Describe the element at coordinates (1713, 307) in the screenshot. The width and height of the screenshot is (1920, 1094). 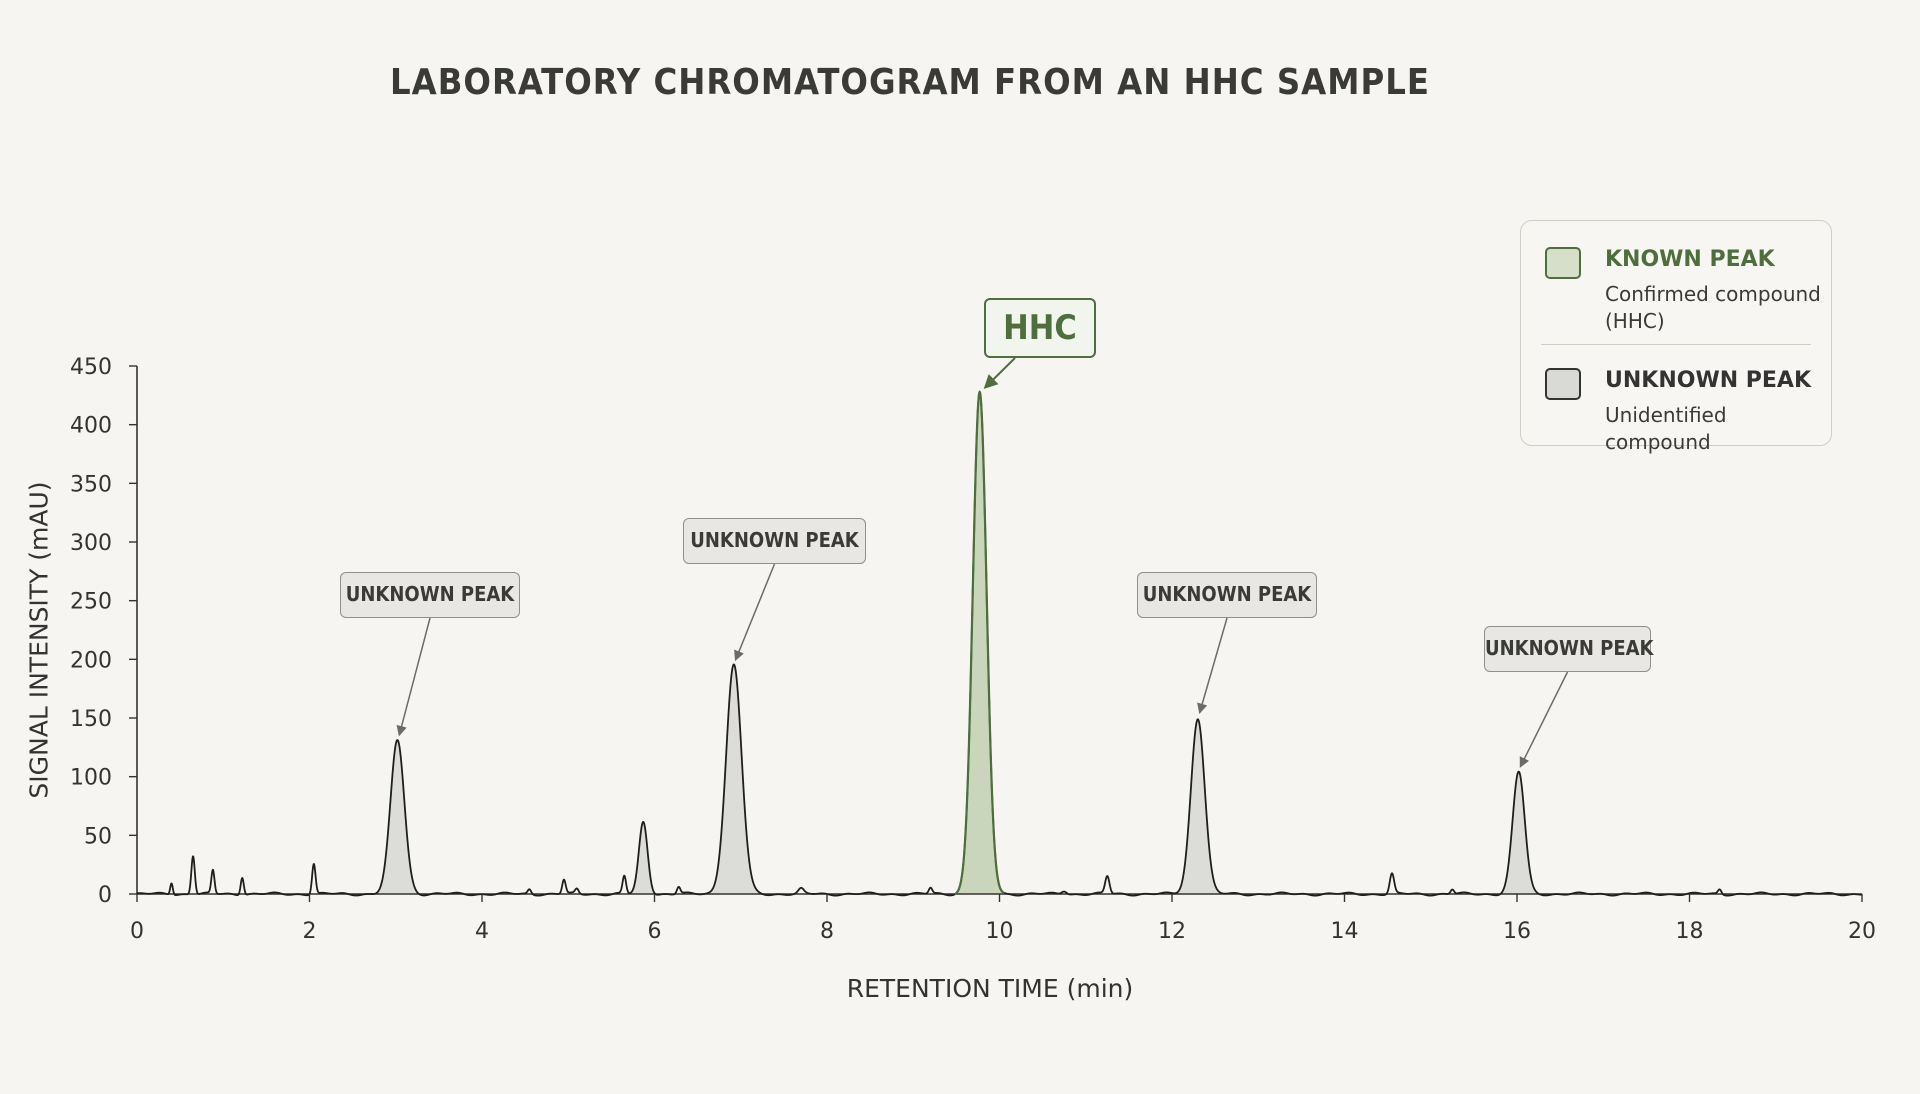
I see `legend-desc-known: Confirmed compound (HHC)` at that location.